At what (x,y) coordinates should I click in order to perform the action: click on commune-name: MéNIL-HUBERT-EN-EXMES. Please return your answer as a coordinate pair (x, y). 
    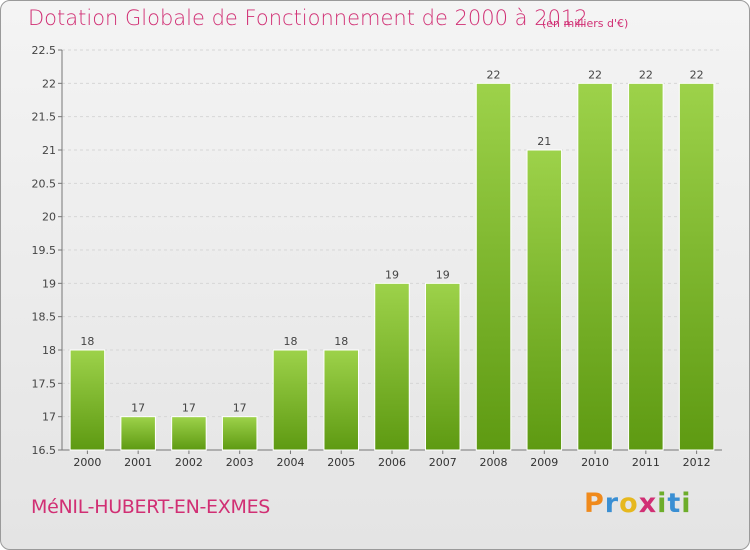
    Looking at the image, I should click on (151, 507).